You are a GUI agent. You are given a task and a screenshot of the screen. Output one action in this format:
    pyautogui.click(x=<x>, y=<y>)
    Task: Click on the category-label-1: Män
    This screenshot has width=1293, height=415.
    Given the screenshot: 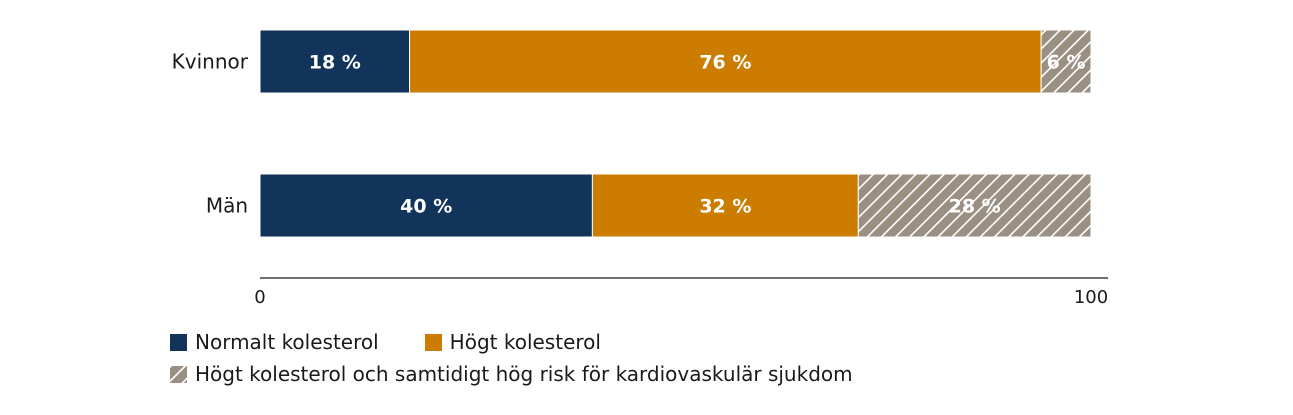 What is the action you would take?
    pyautogui.click(x=227, y=206)
    